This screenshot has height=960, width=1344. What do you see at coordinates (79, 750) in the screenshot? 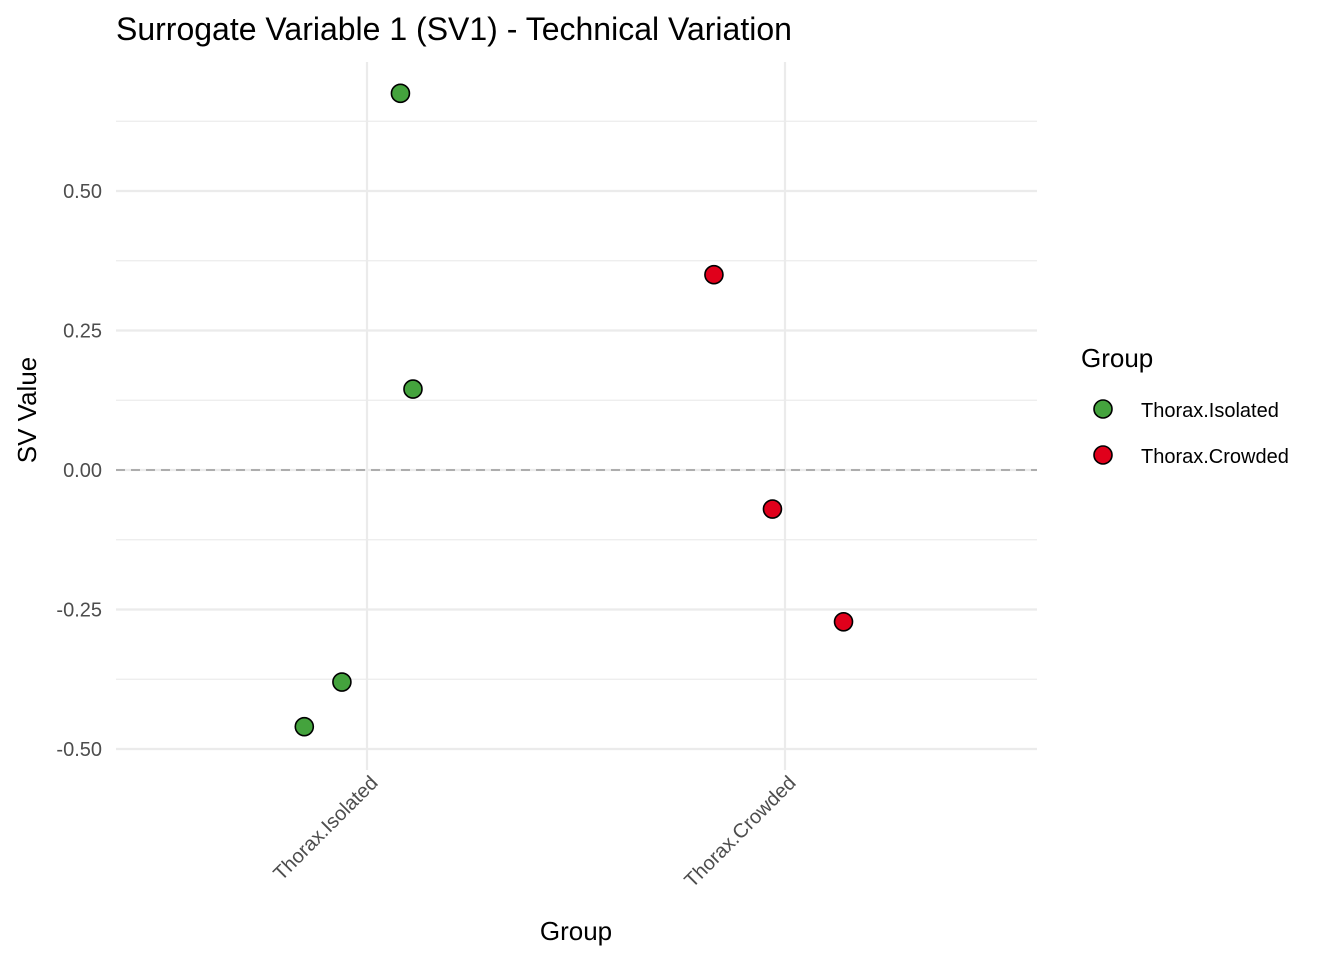
I see `y-tick-label: -0.50` at bounding box center [79, 750].